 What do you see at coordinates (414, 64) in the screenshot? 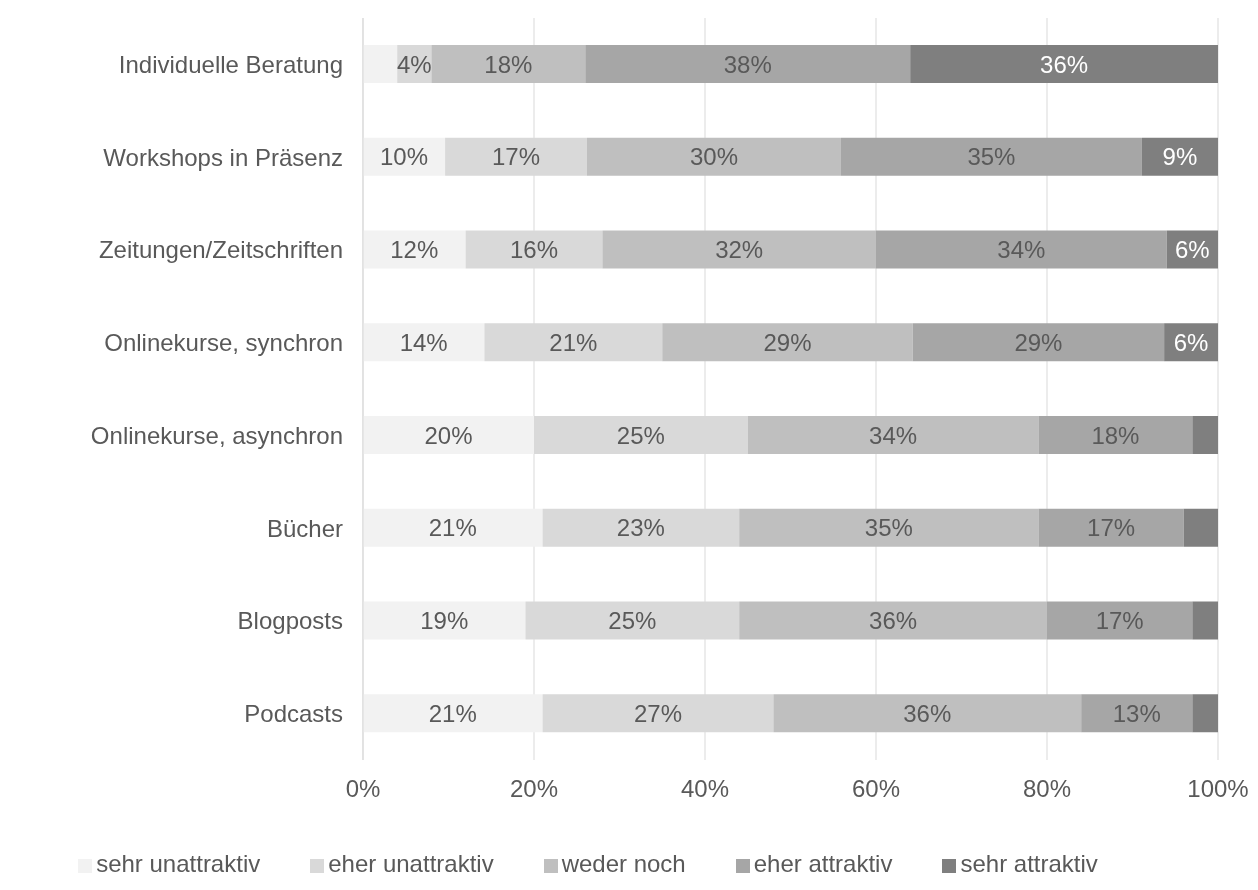
I see `data-label: 4%` at bounding box center [414, 64].